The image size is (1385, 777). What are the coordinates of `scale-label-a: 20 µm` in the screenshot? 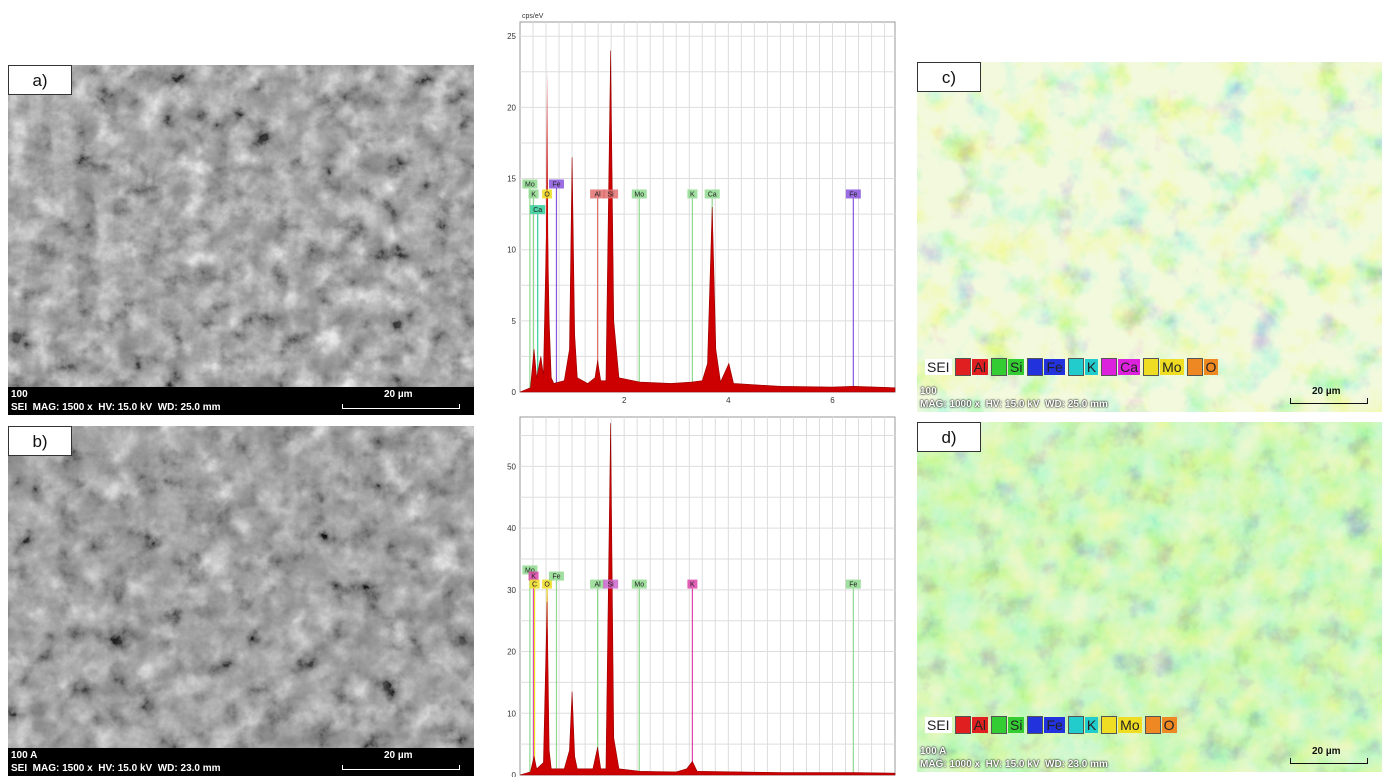 It's located at (398, 394).